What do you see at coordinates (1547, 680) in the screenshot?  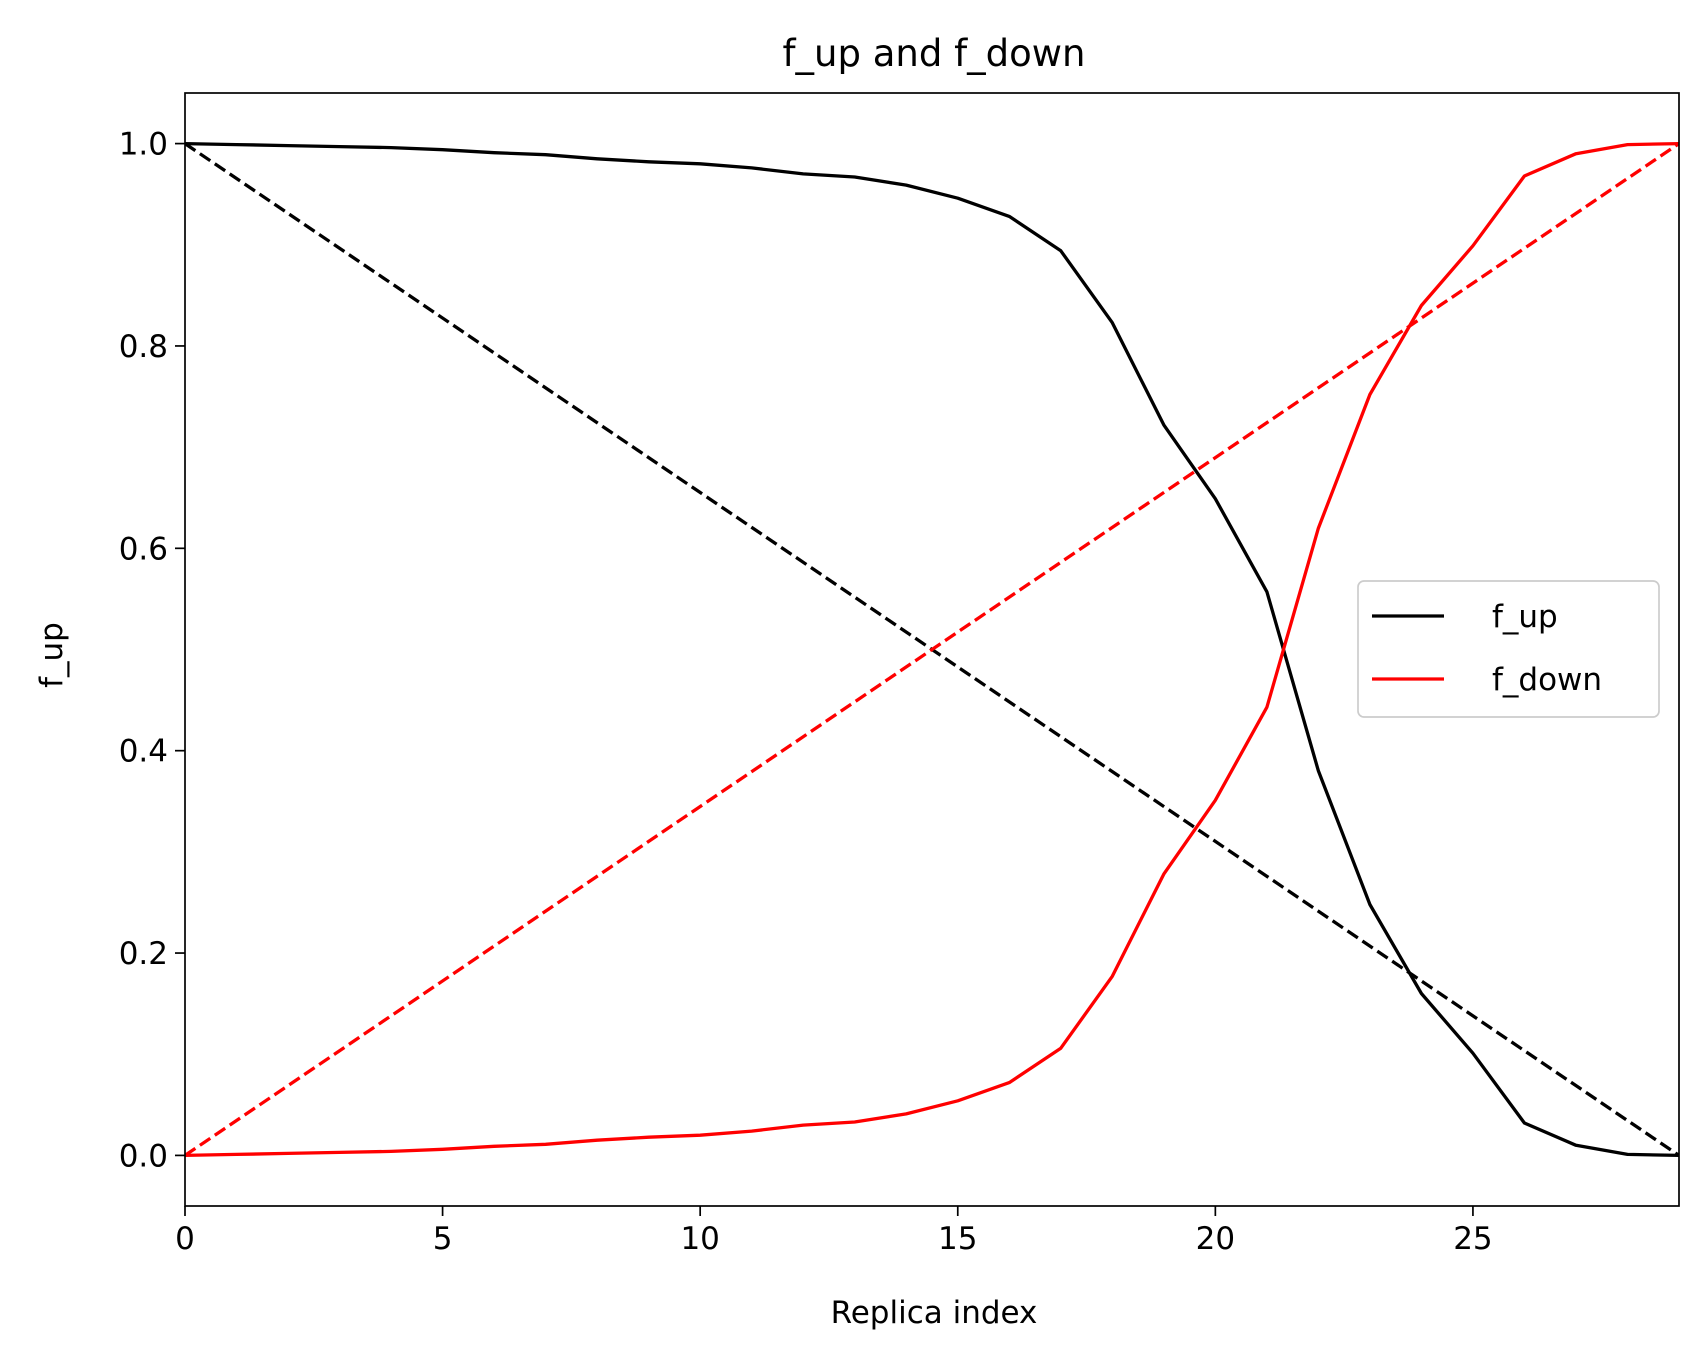 I see `legend-label-f-down: f_down` at bounding box center [1547, 680].